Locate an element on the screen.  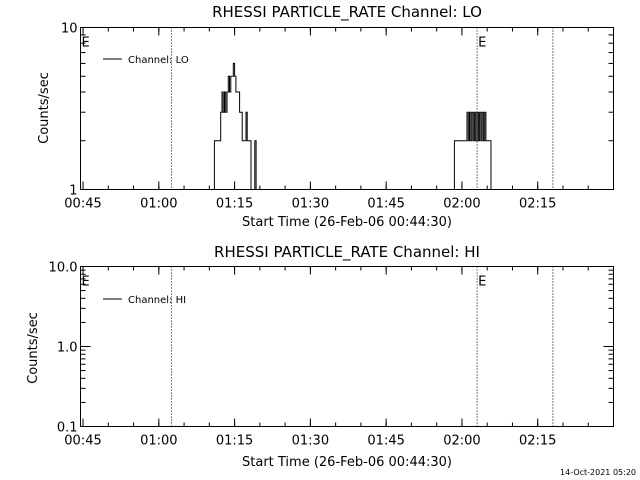
panel-lo-x-tick-label-3: 01:30 is located at coordinates (310, 204).